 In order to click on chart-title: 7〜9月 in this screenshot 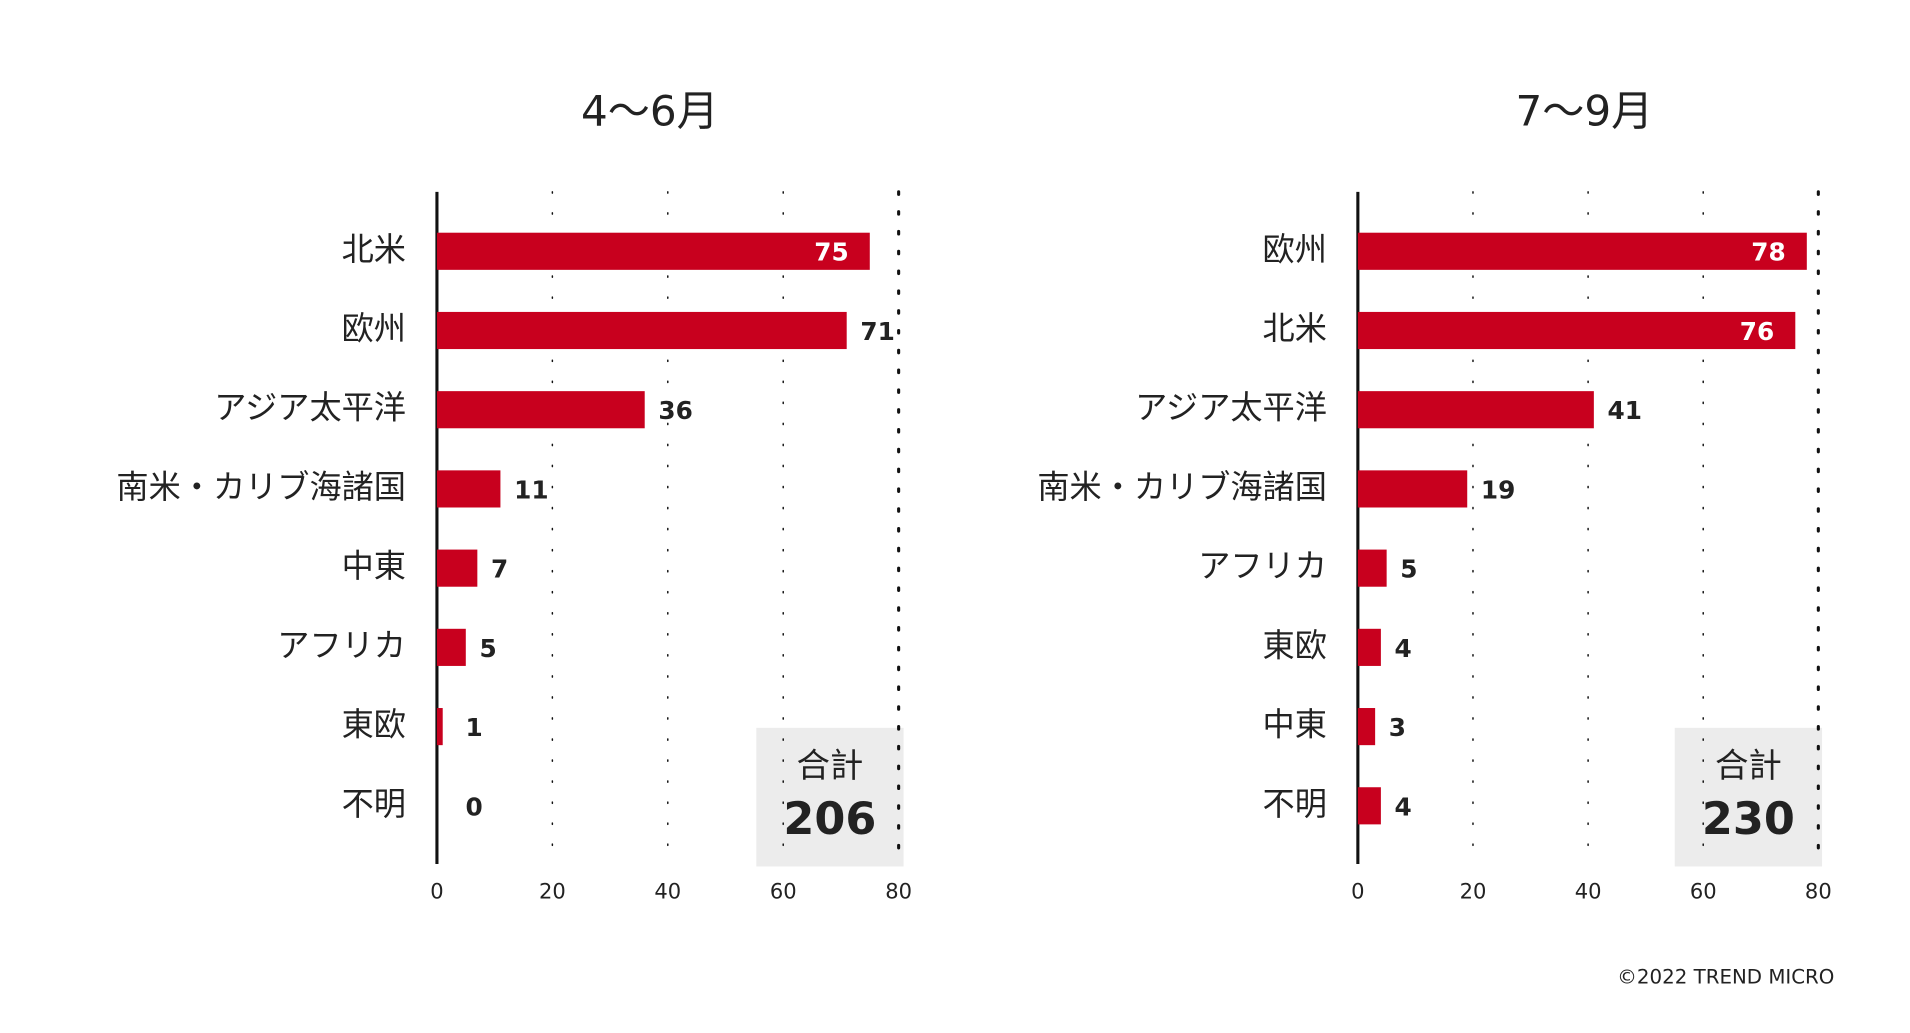, I will do `click(1585, 110)`.